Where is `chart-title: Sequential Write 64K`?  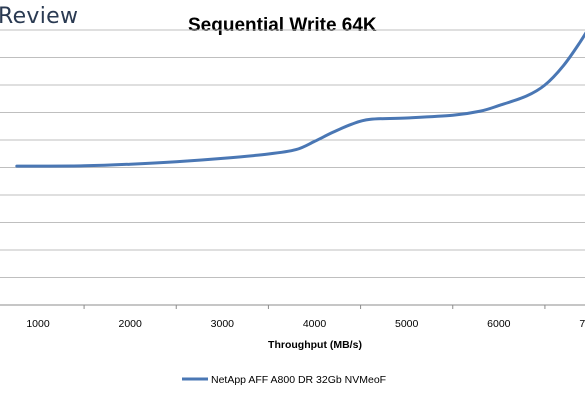 chart-title: Sequential Write 64K is located at coordinates (282, 25).